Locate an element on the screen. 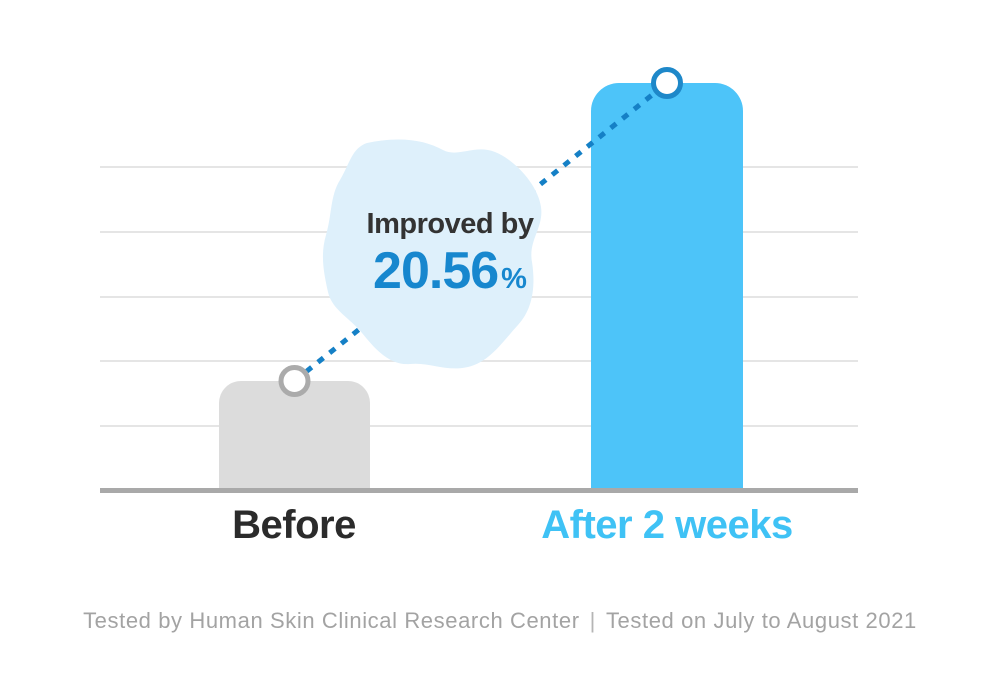 Image resolution: width=1000 pixels, height=700 pixels. callout-value-line: 20.56% is located at coordinates (450, 271).